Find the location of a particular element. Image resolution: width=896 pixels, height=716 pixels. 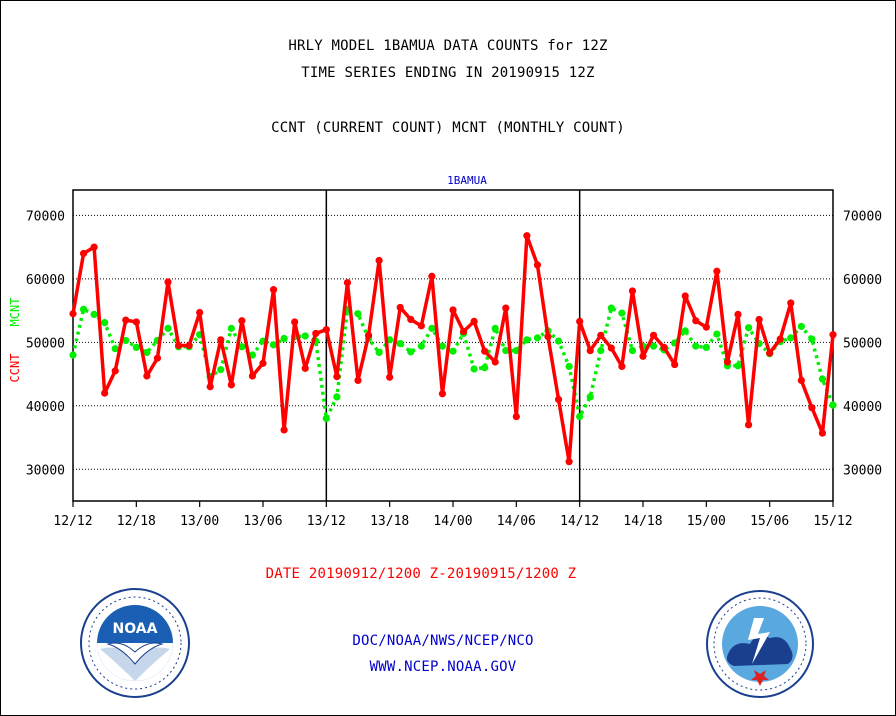

date-range-label: DATE 20190912/1200 Z-20190915/1200 Z is located at coordinates (421, 574).